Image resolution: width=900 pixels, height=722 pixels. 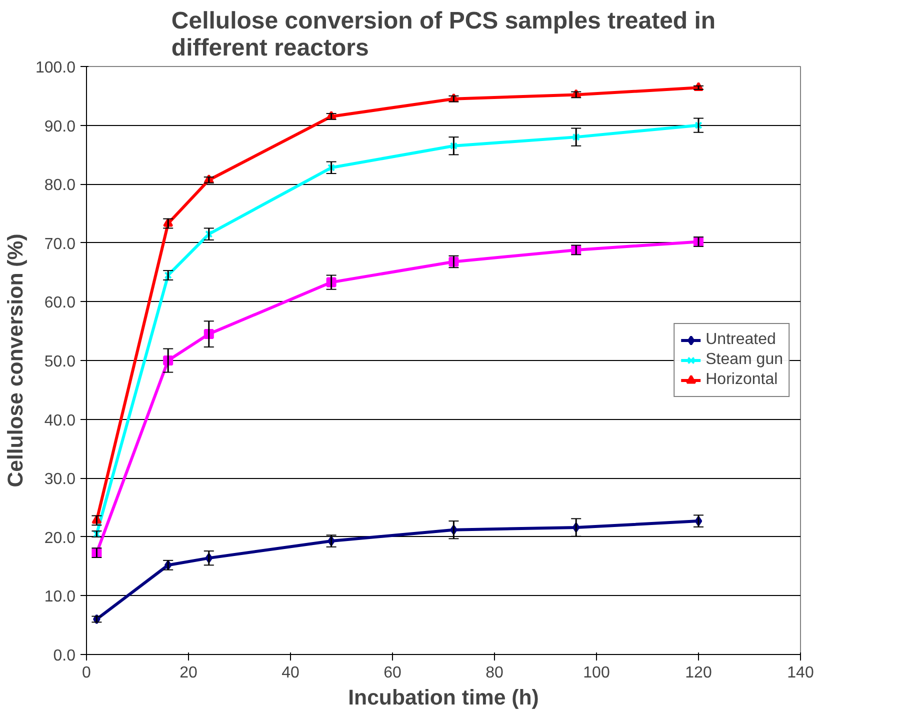 What do you see at coordinates (55, 68) in the screenshot?
I see `y-tick-label: 100.0` at bounding box center [55, 68].